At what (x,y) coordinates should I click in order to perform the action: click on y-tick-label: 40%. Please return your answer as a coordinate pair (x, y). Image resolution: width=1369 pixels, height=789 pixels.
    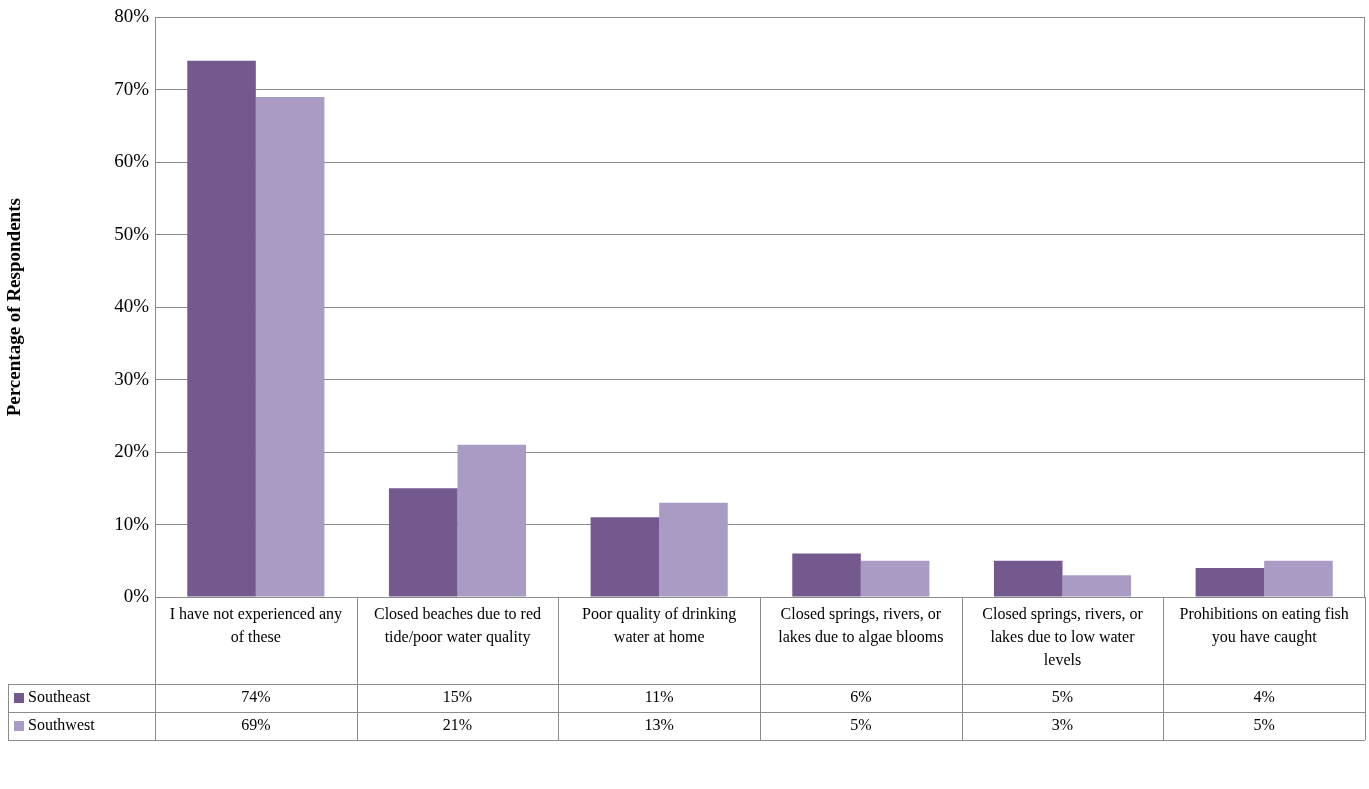
    Looking at the image, I should click on (132, 306).